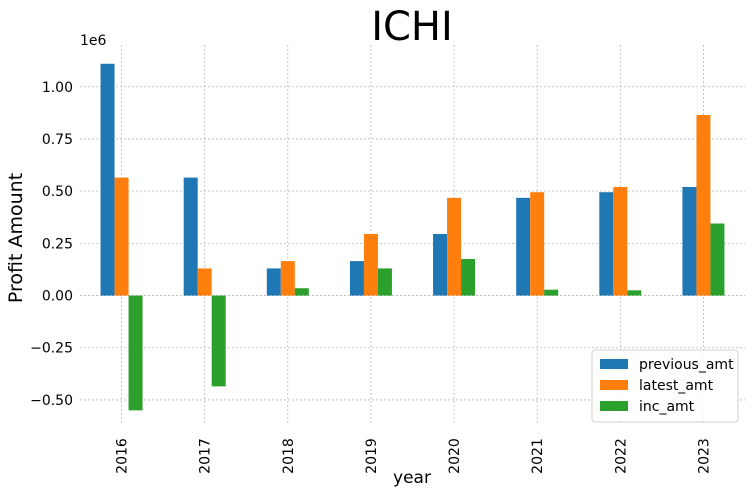 The image size is (753, 492). I want to click on bar-latest_amt-2018, so click(287, 278).